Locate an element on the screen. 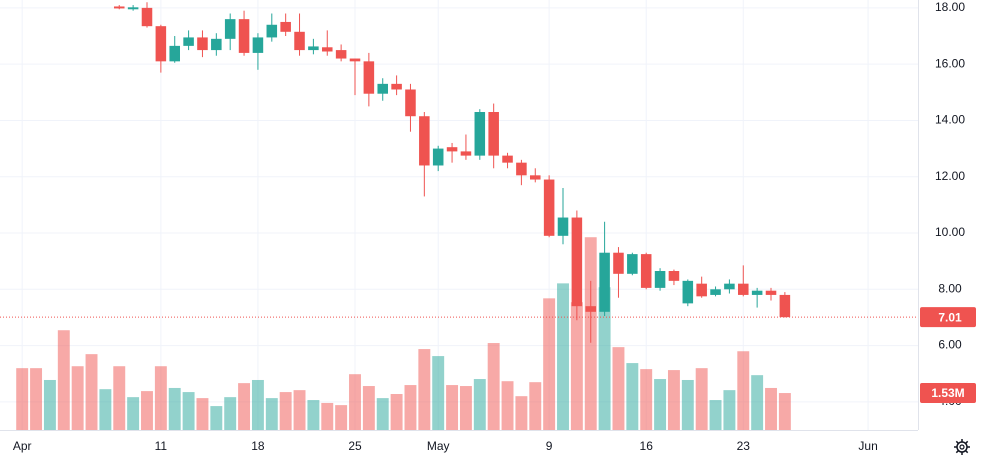  x-tick-label: 23 is located at coordinates (744, 446).